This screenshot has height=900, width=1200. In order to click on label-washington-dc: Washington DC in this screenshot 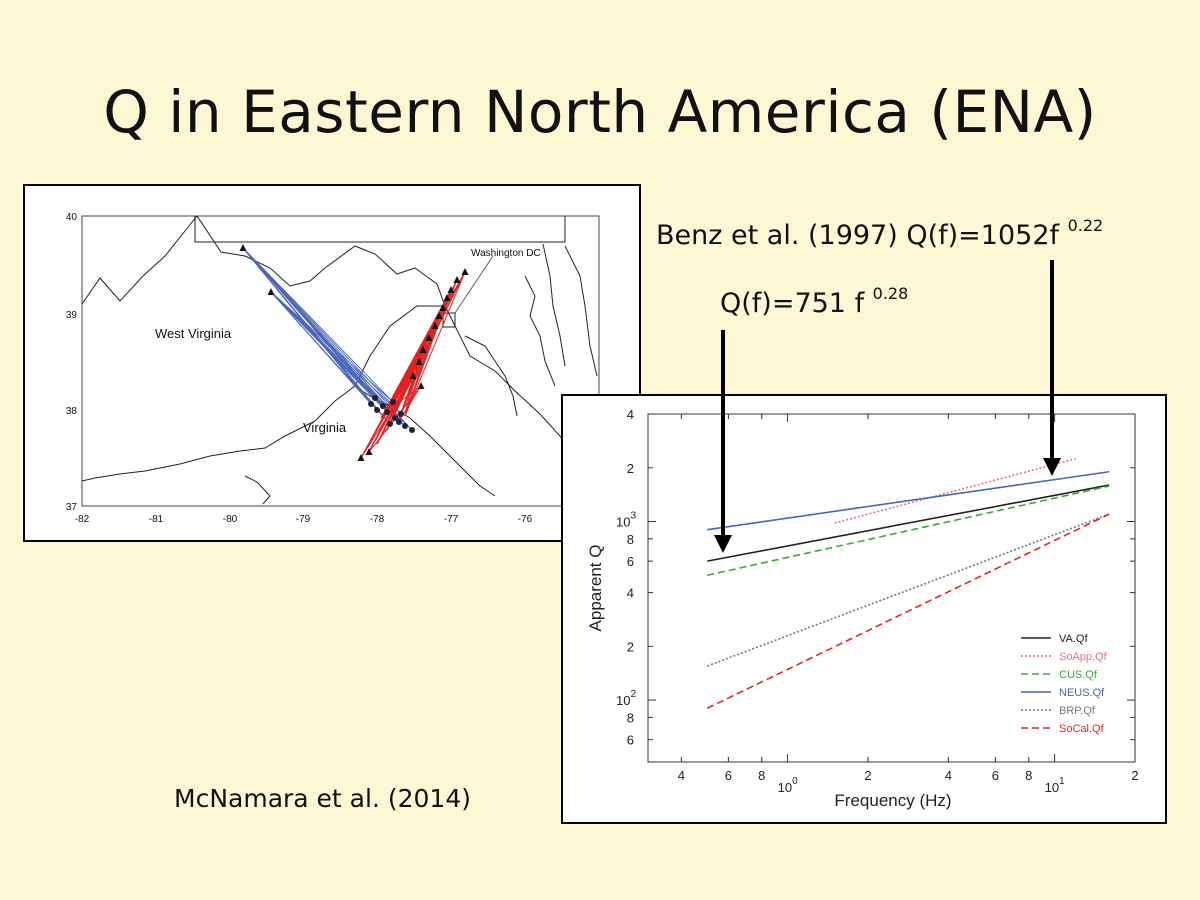, I will do `click(506, 253)`.